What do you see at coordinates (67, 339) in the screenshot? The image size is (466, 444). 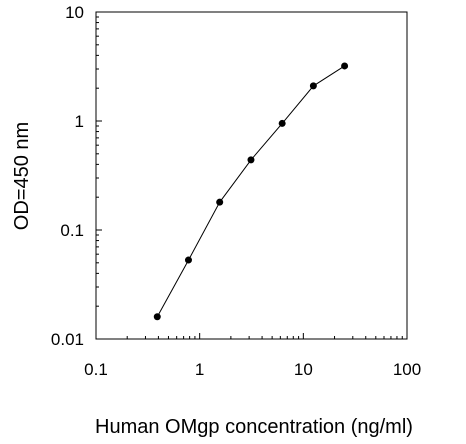 I see `y-tick-label: 0.01` at bounding box center [67, 339].